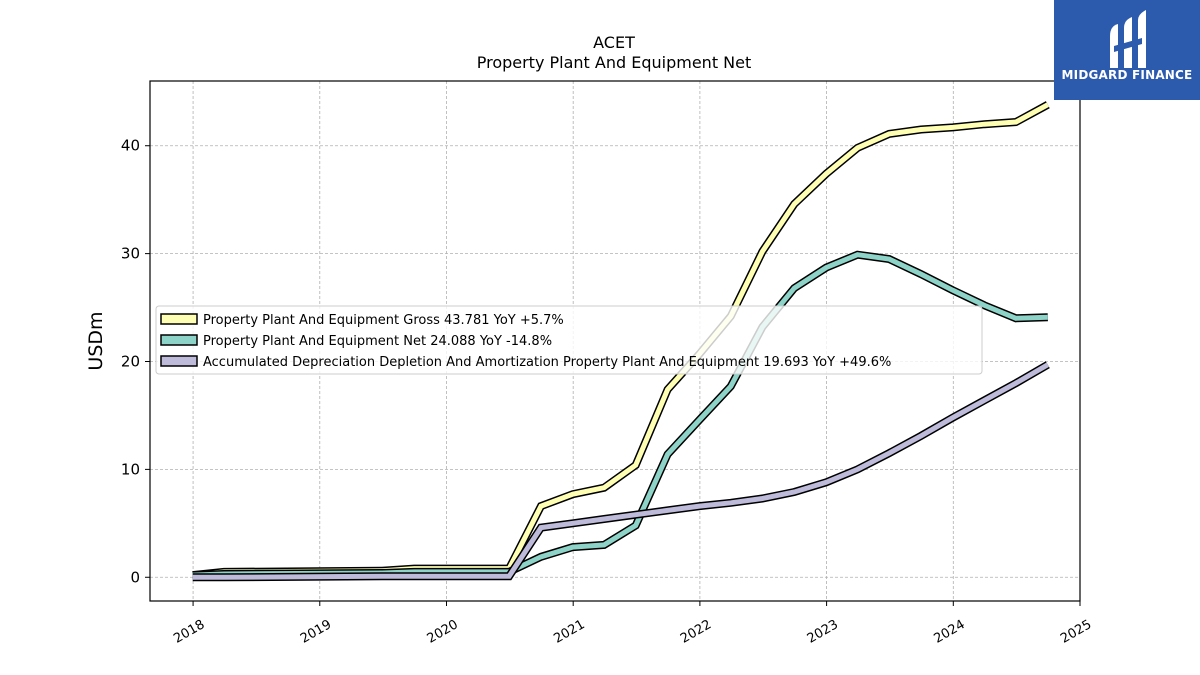 Image resolution: width=1200 pixels, height=675 pixels. I want to click on x-tick-label: 2020, so click(443, 632).